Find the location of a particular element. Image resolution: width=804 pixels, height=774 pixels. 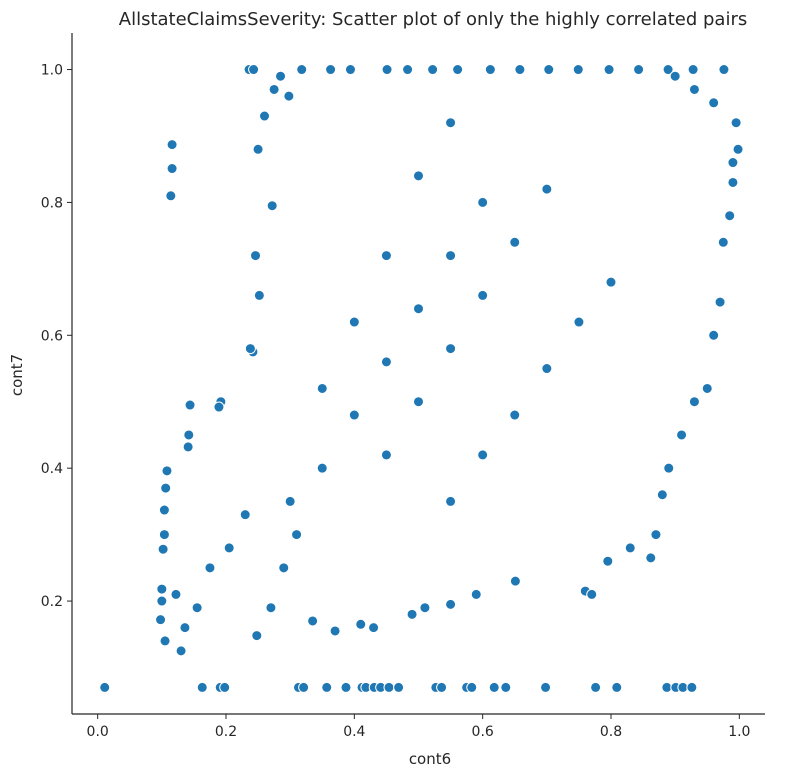

x-tick-label: 0.4 is located at coordinates (354, 732).